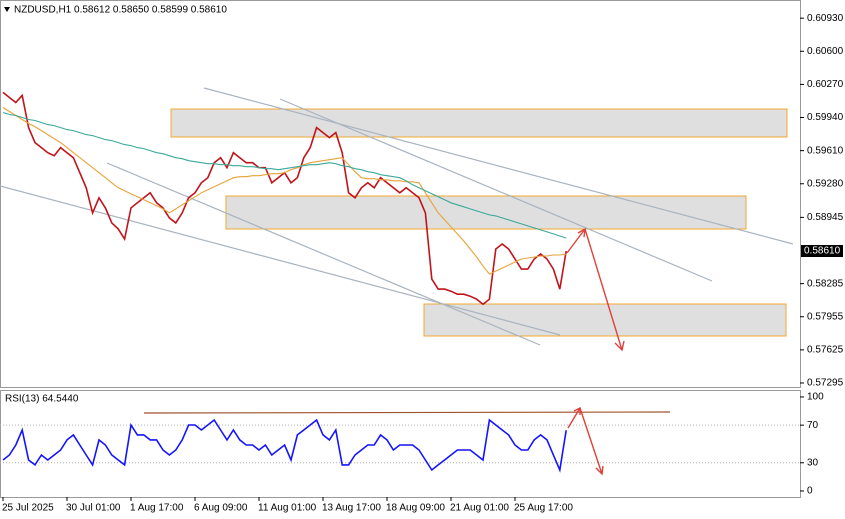  I want to click on y-tick-label: 0.60600, so click(825, 51).